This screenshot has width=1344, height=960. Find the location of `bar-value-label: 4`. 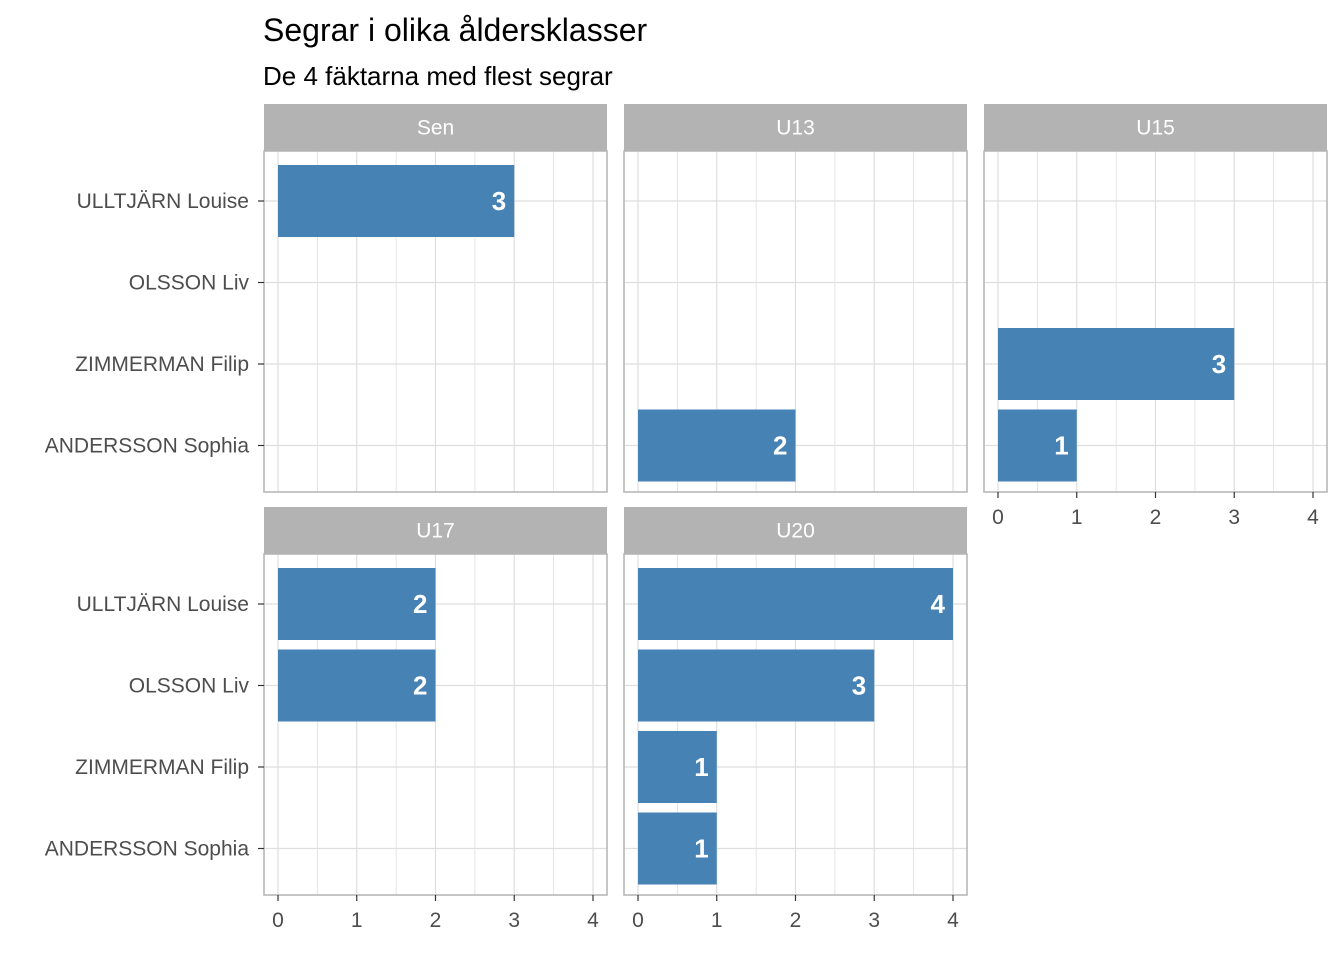

bar-value-label: 4 is located at coordinates (938, 604).